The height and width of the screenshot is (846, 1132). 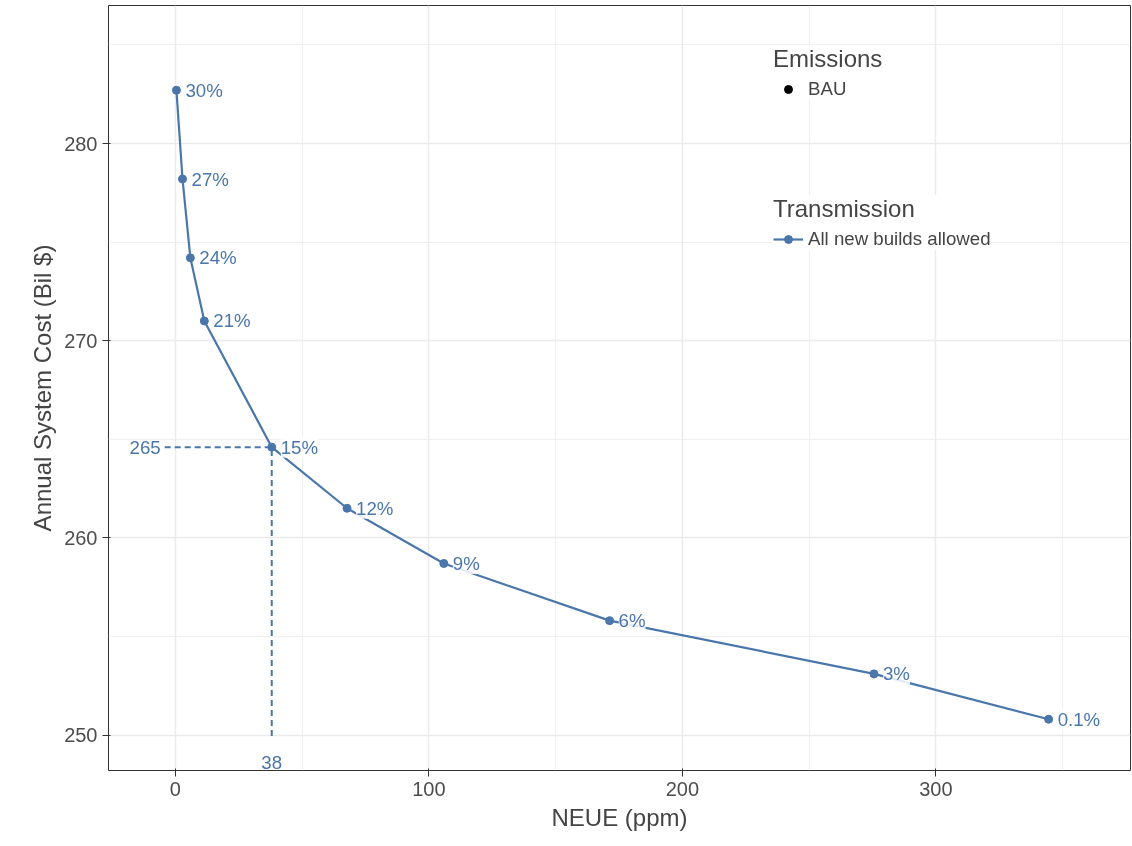 What do you see at coordinates (145, 447) in the screenshot?
I see `ref-line-label: 265` at bounding box center [145, 447].